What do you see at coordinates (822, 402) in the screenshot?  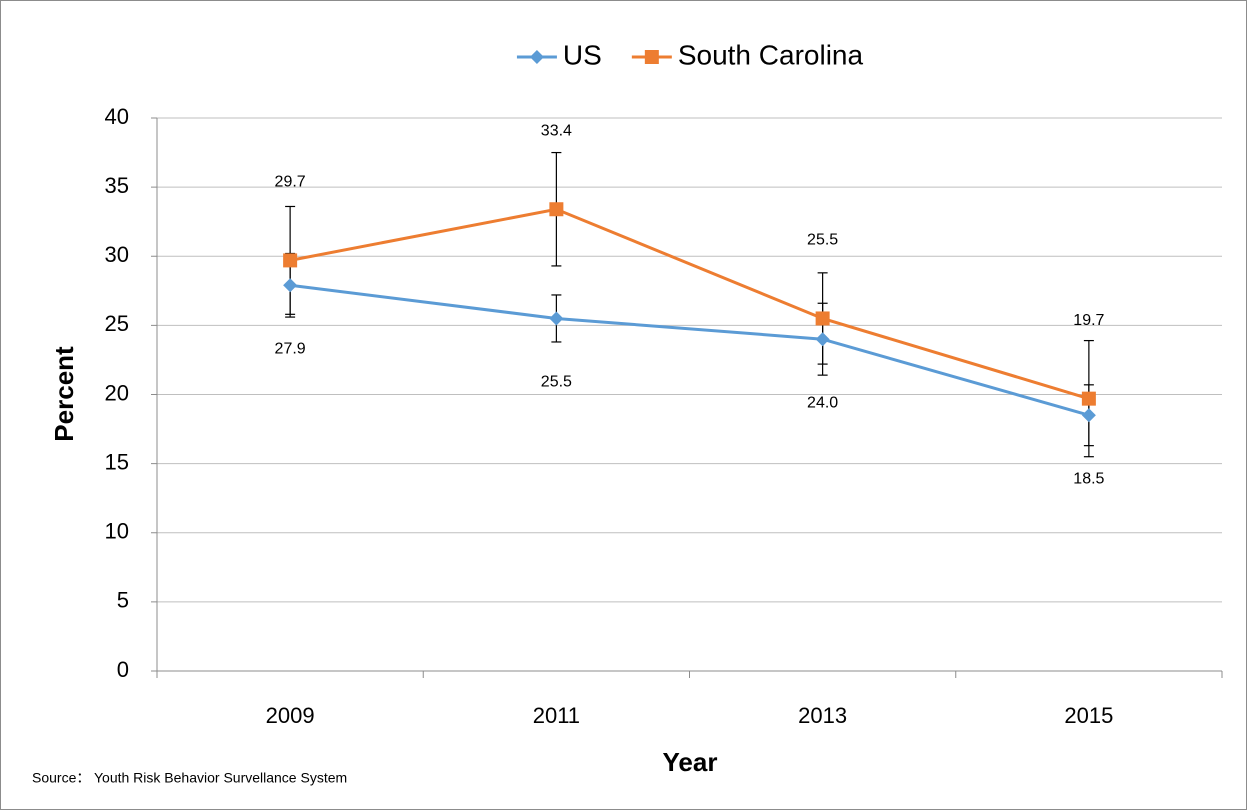 I see `data-label: 24.0` at bounding box center [822, 402].